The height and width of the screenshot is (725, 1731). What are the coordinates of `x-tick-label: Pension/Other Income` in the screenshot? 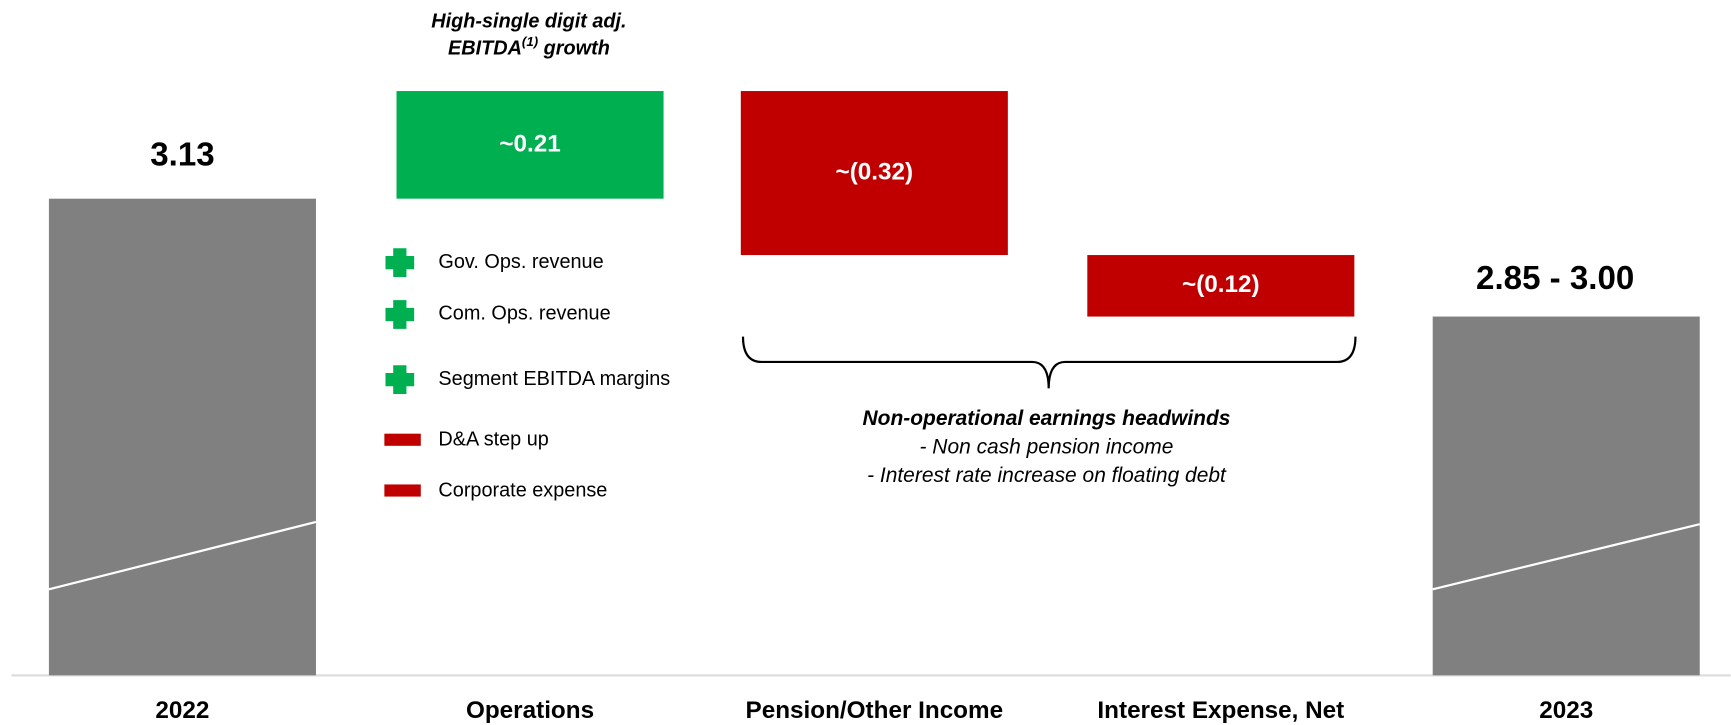 It's located at (875, 710).